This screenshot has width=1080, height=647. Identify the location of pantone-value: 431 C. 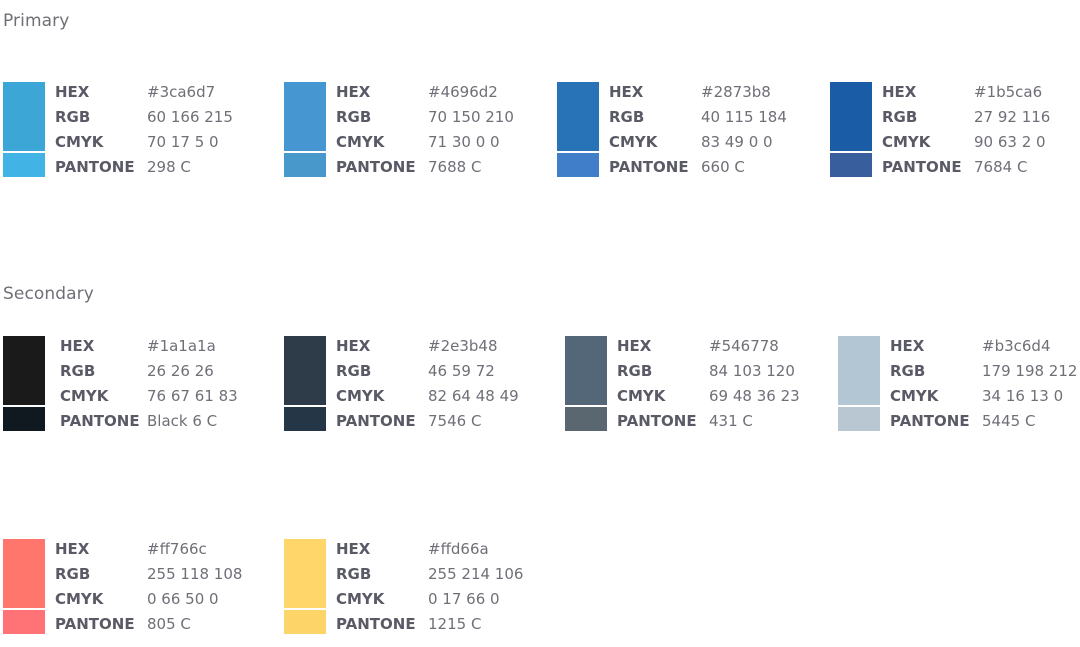
(731, 421).